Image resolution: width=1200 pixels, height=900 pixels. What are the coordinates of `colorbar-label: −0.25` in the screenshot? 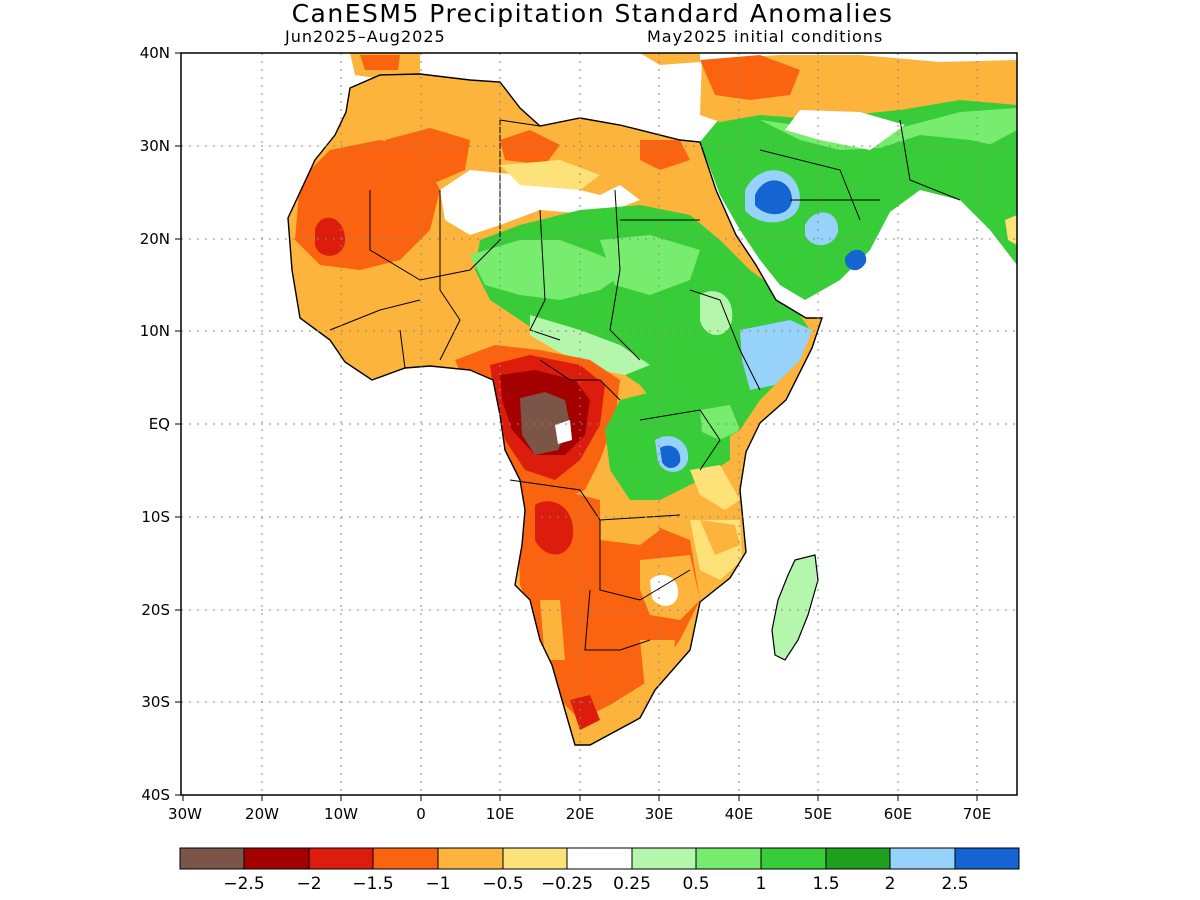 It's located at (567, 884).